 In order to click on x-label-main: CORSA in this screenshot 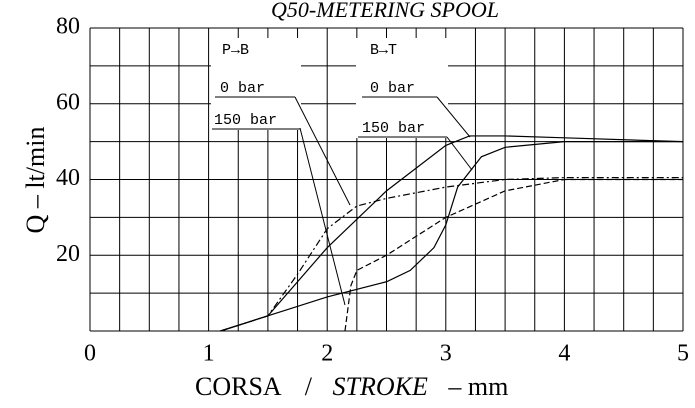, I will do `click(238, 386)`.